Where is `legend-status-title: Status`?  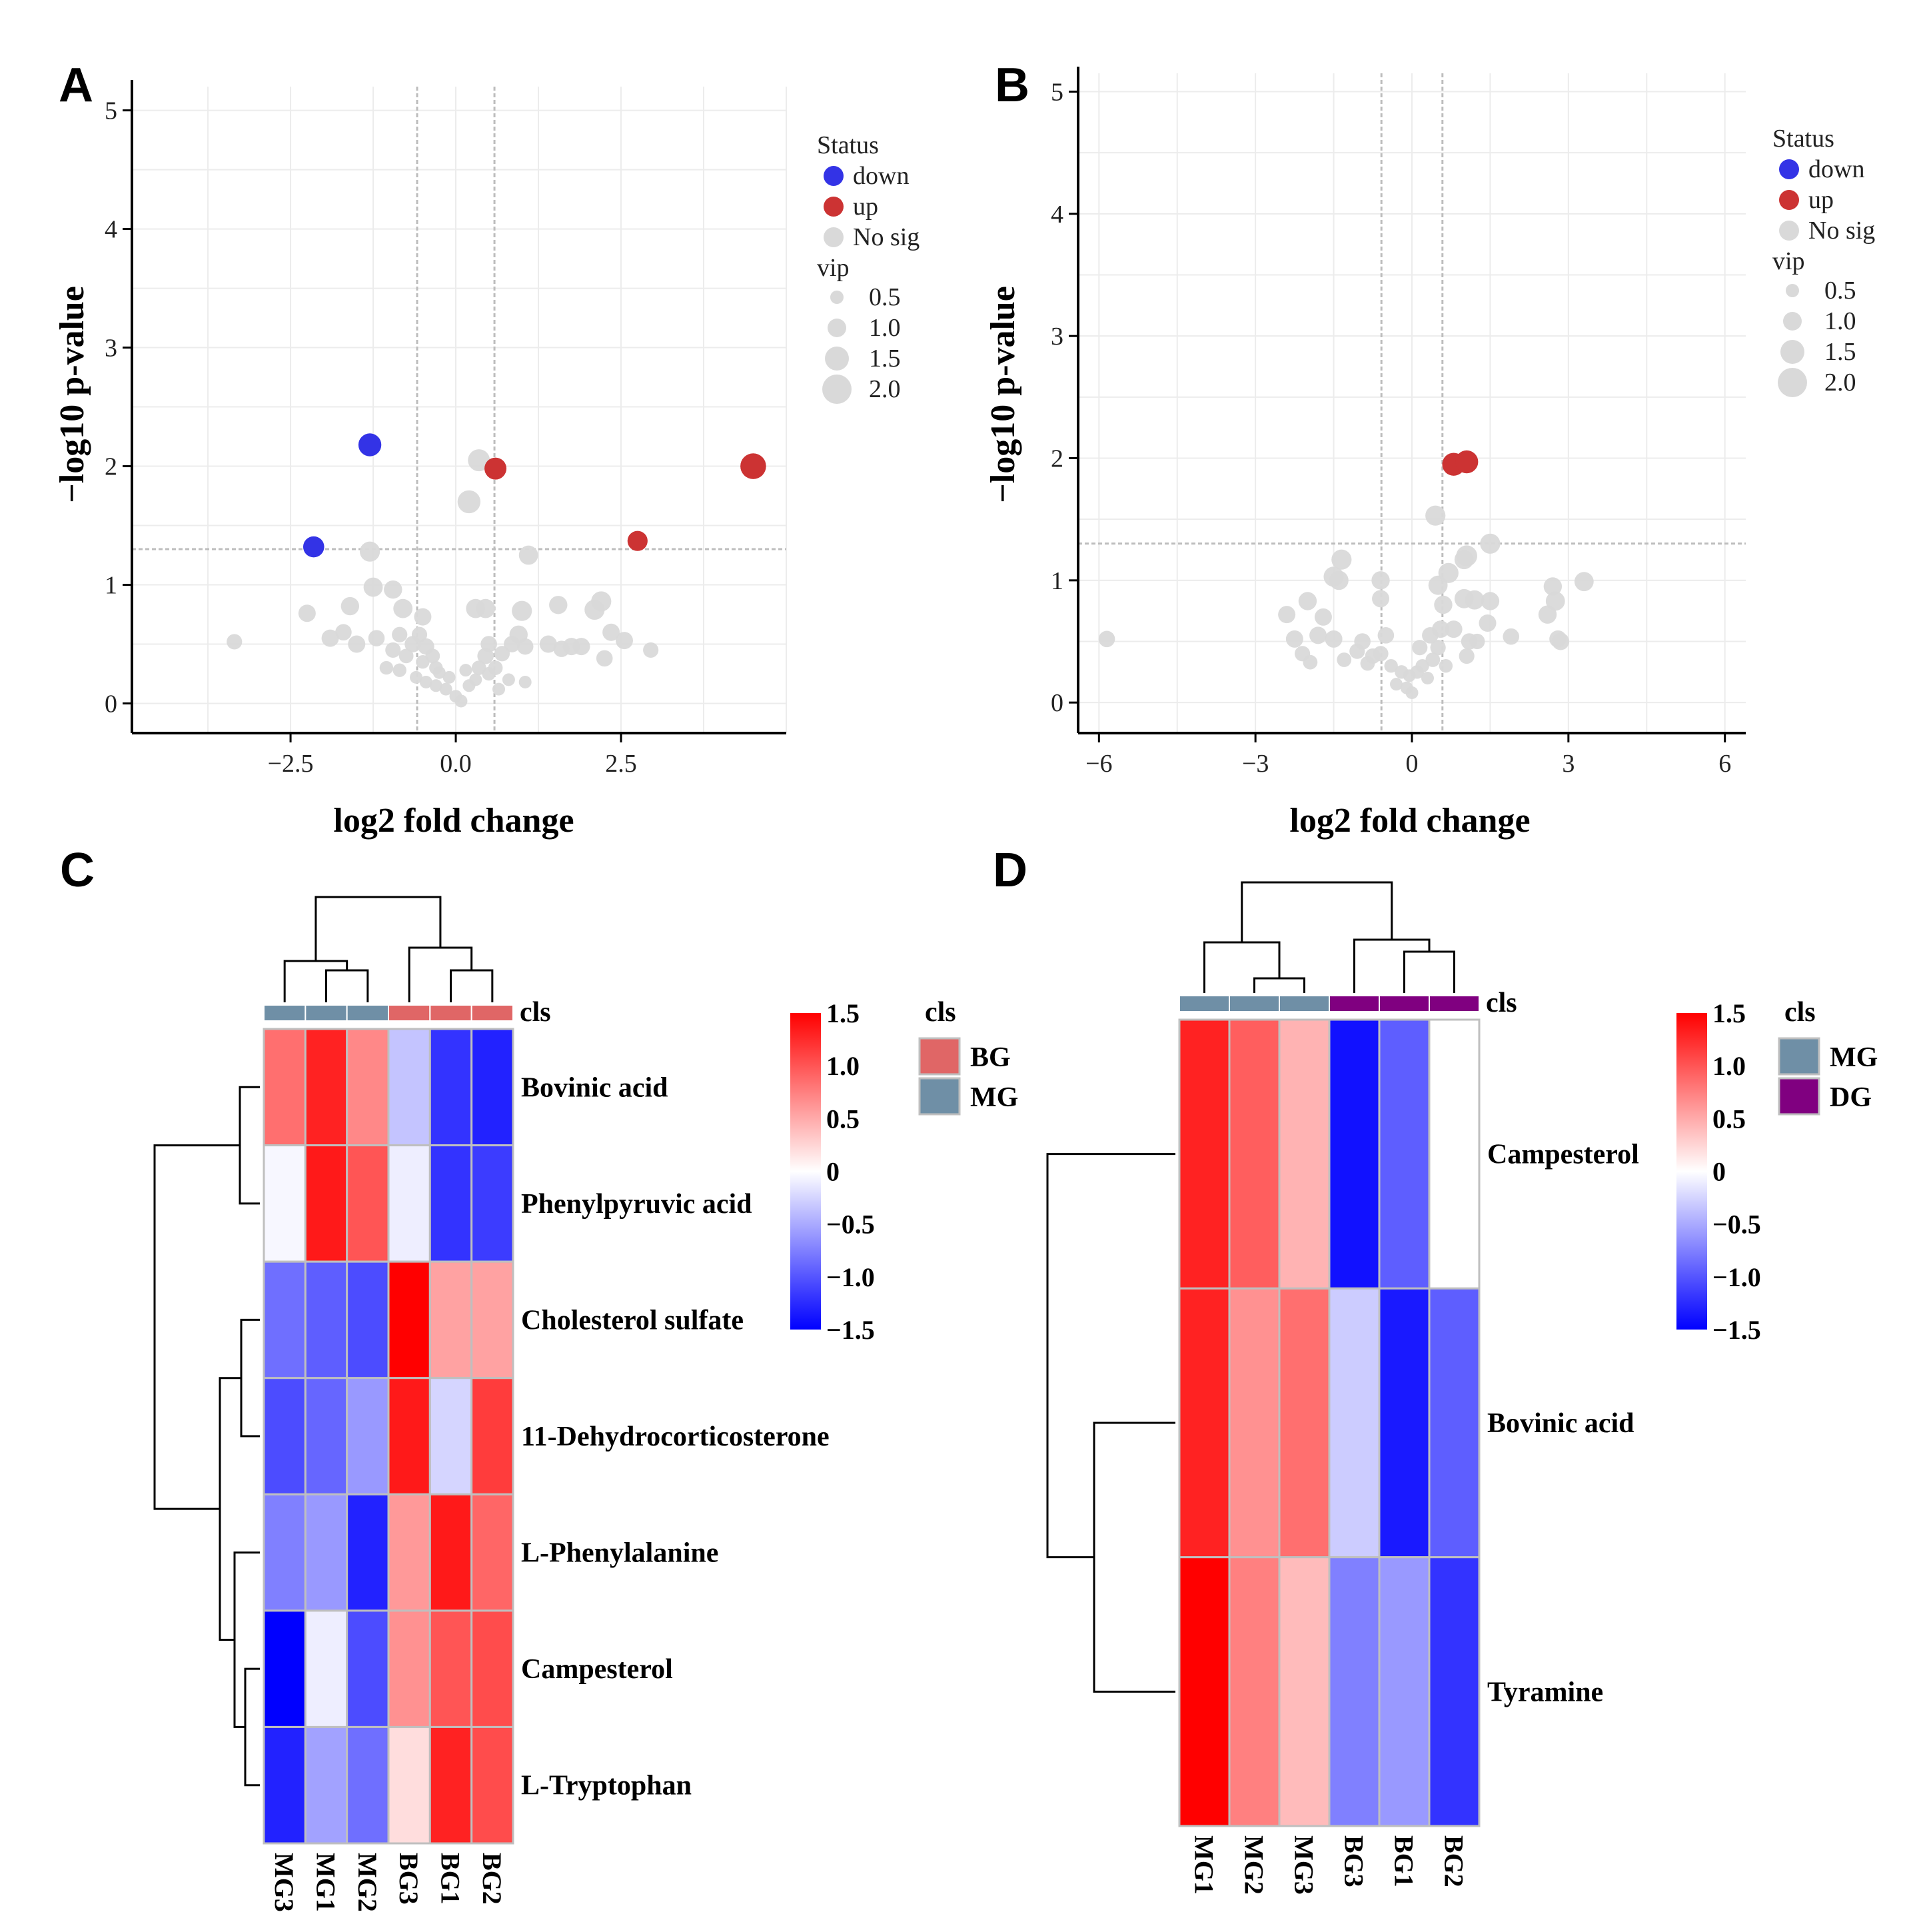
legend-status-title: Status is located at coordinates (848, 145).